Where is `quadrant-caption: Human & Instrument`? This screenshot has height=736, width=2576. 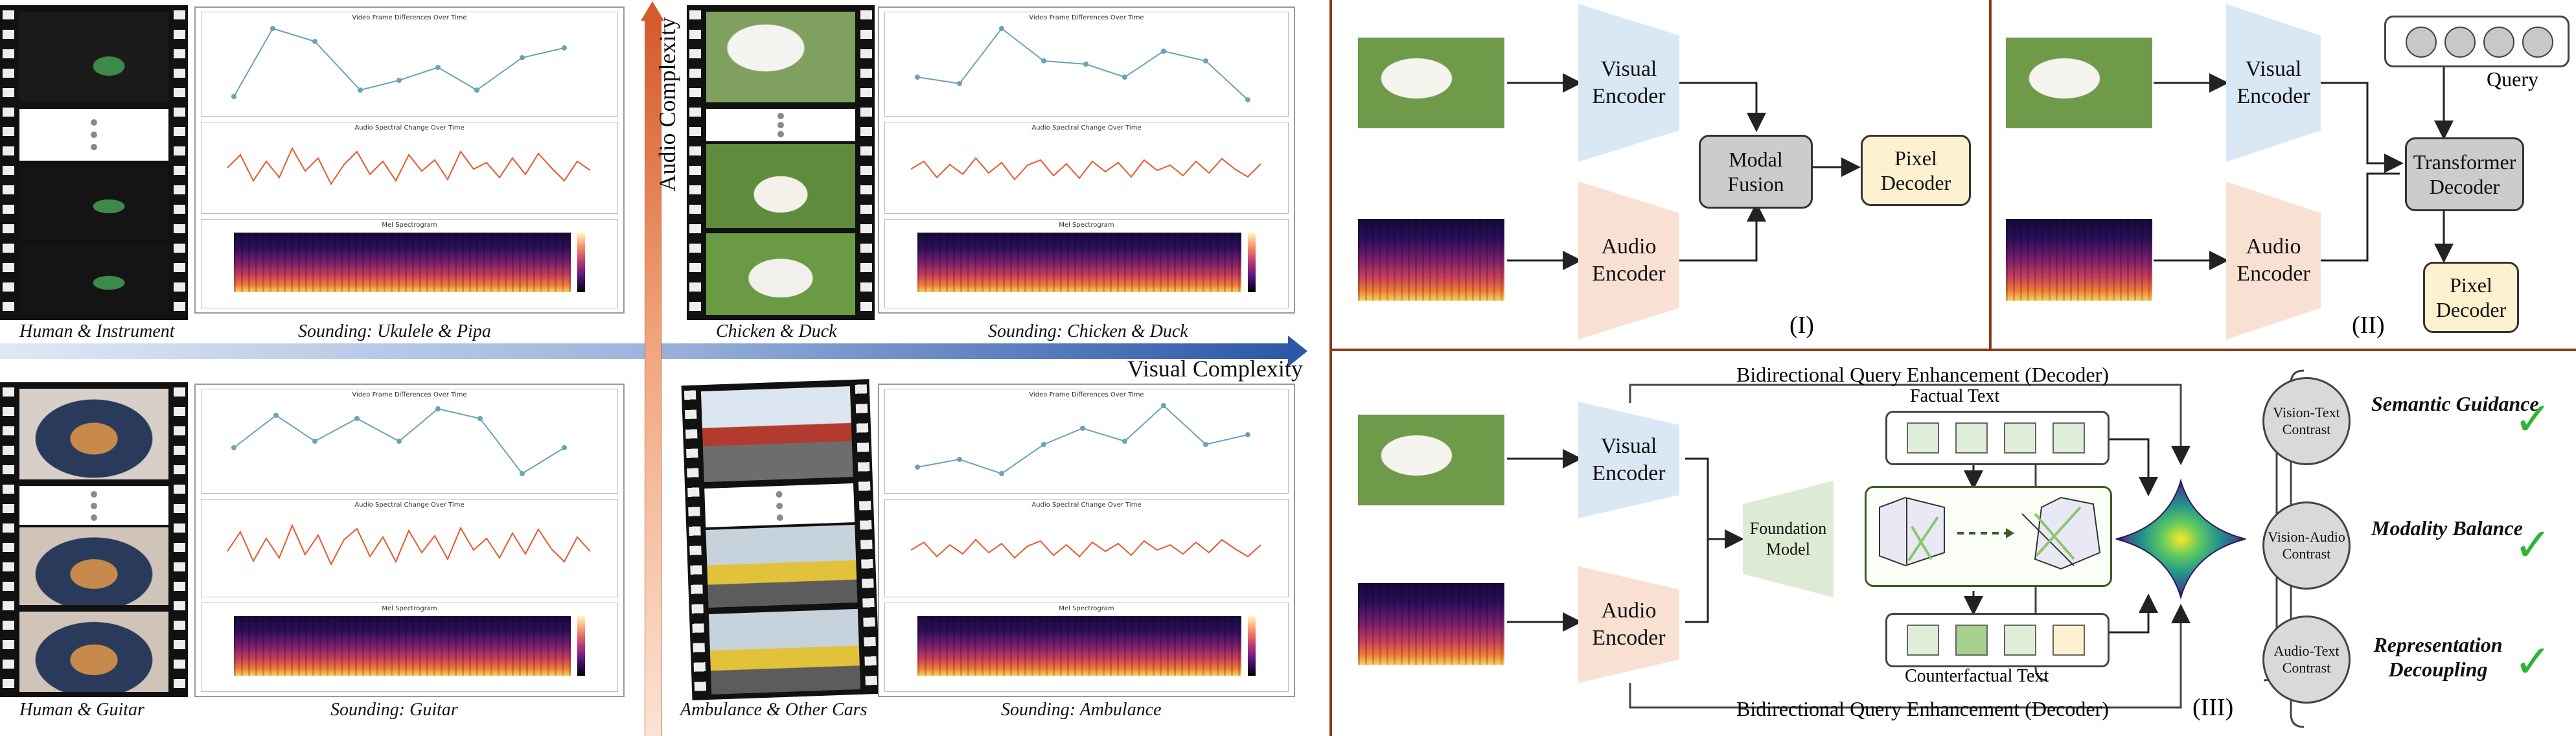 quadrant-caption: Human & Instrument is located at coordinates (97, 331).